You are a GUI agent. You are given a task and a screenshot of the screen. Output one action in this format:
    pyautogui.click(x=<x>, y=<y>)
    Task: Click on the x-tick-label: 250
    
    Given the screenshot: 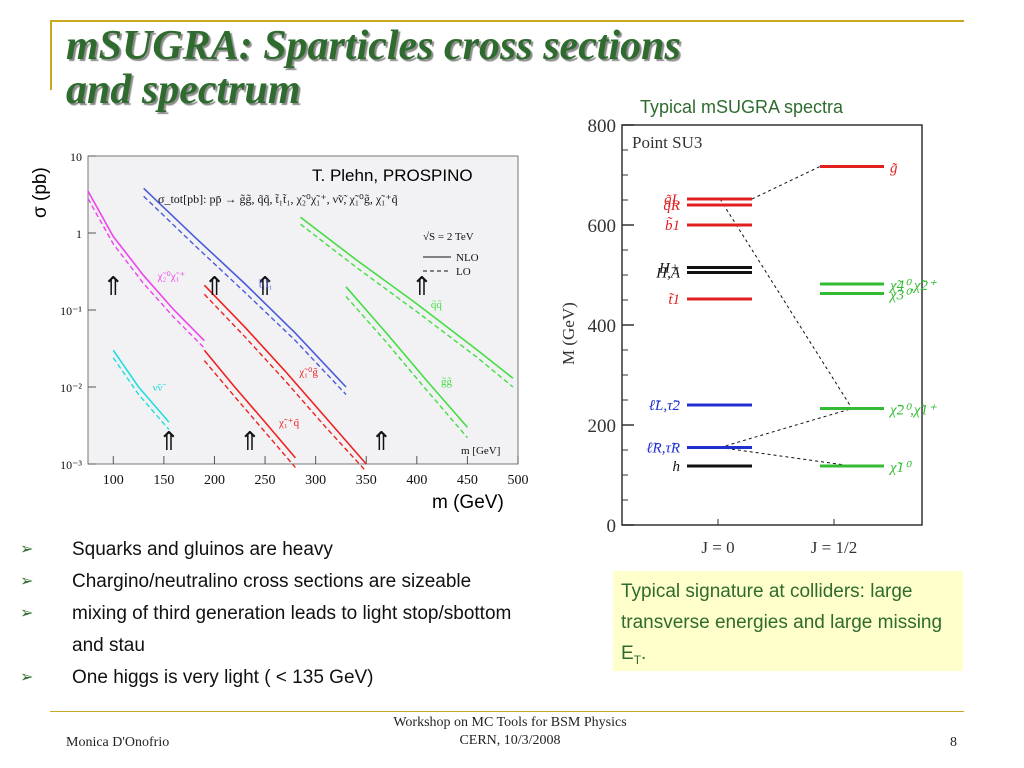 What is the action you would take?
    pyautogui.click(x=265, y=480)
    